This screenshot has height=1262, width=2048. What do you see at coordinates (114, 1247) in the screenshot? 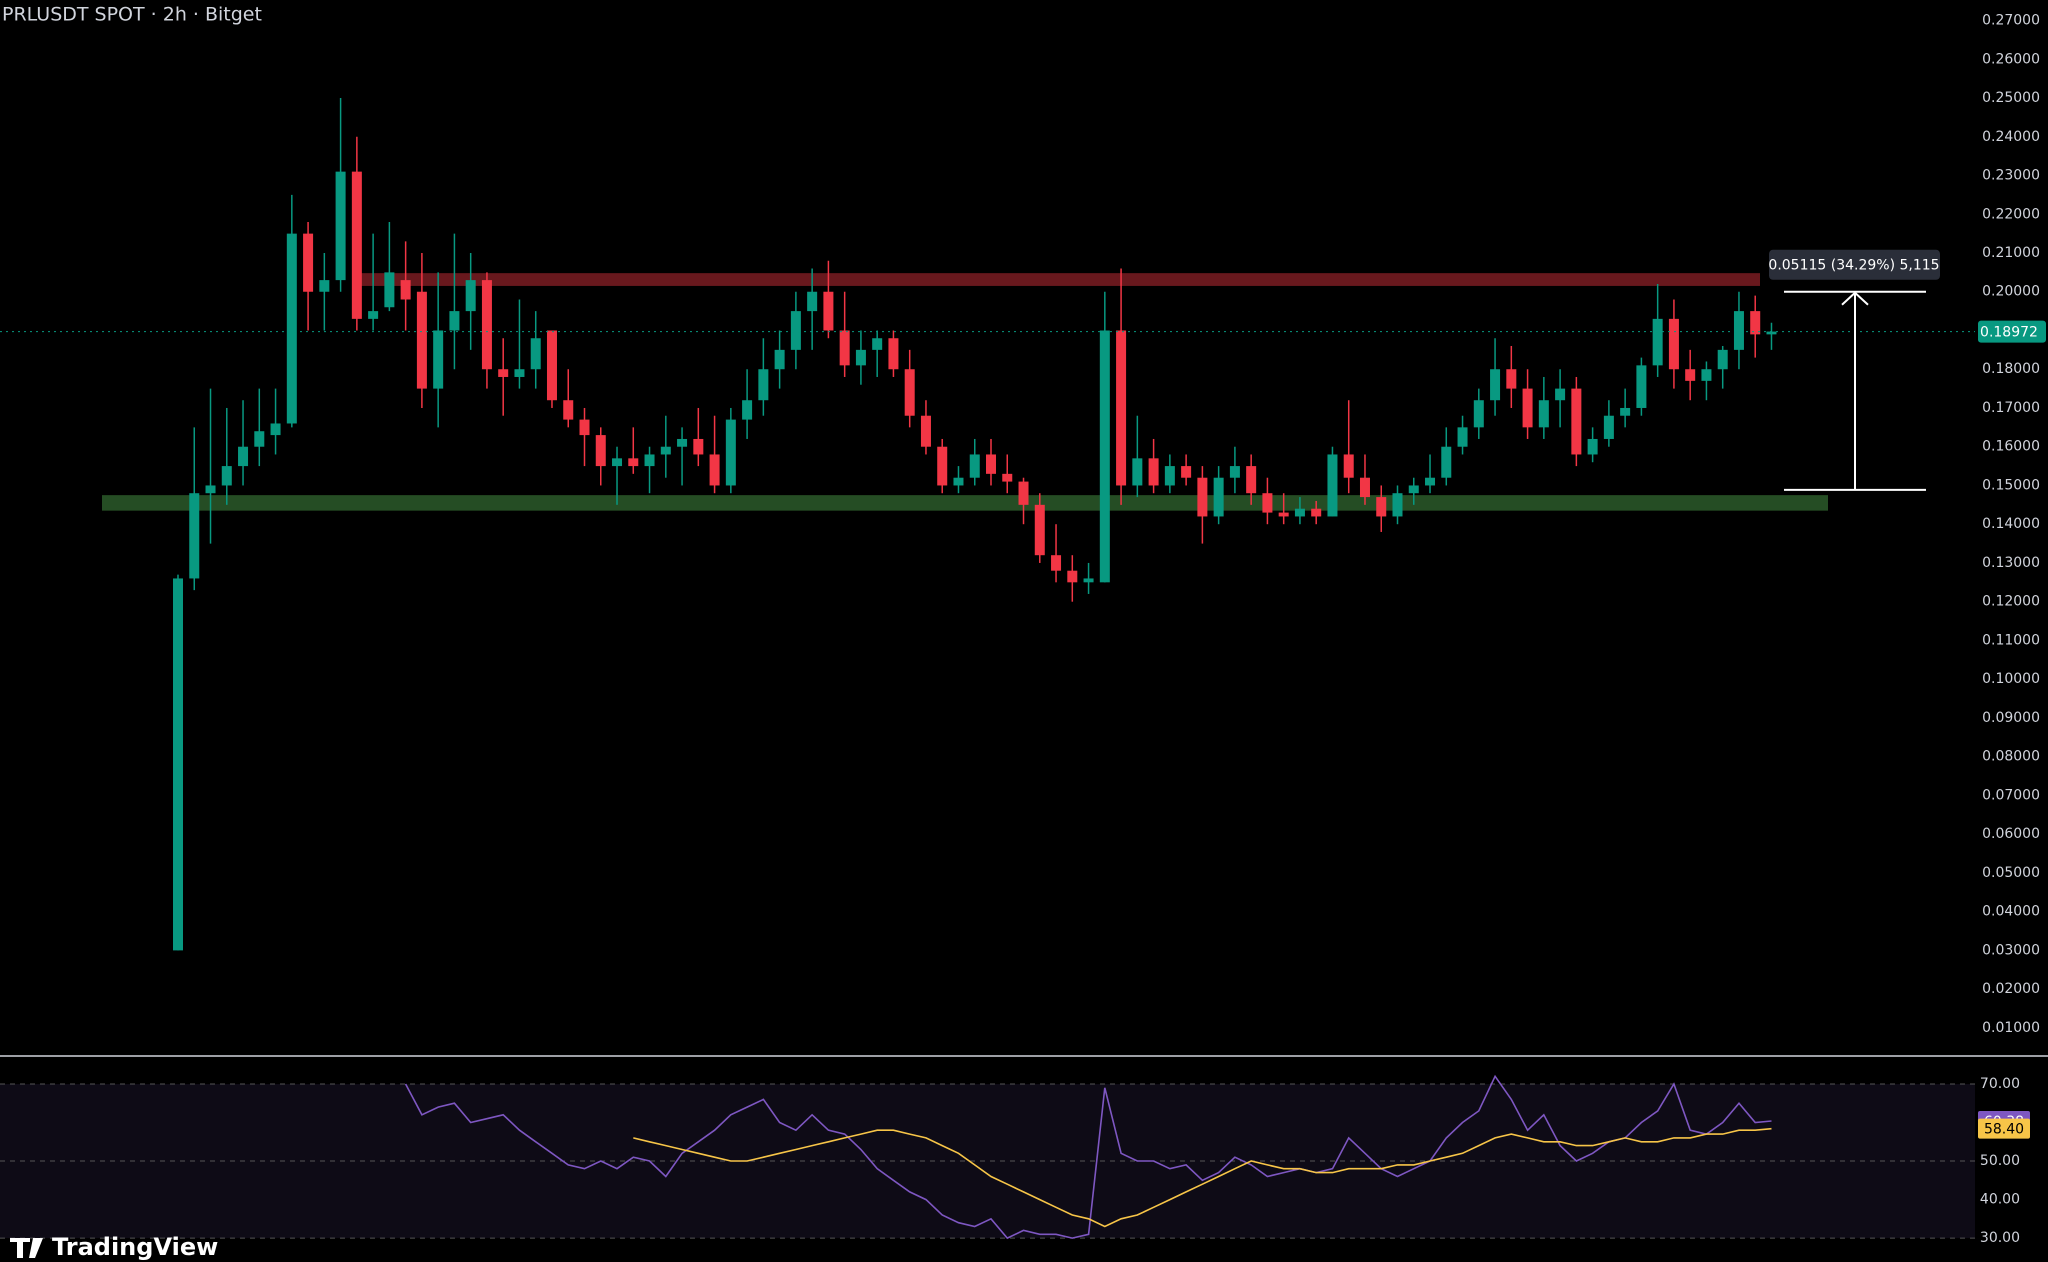
I see `brand: TradingView` at bounding box center [114, 1247].